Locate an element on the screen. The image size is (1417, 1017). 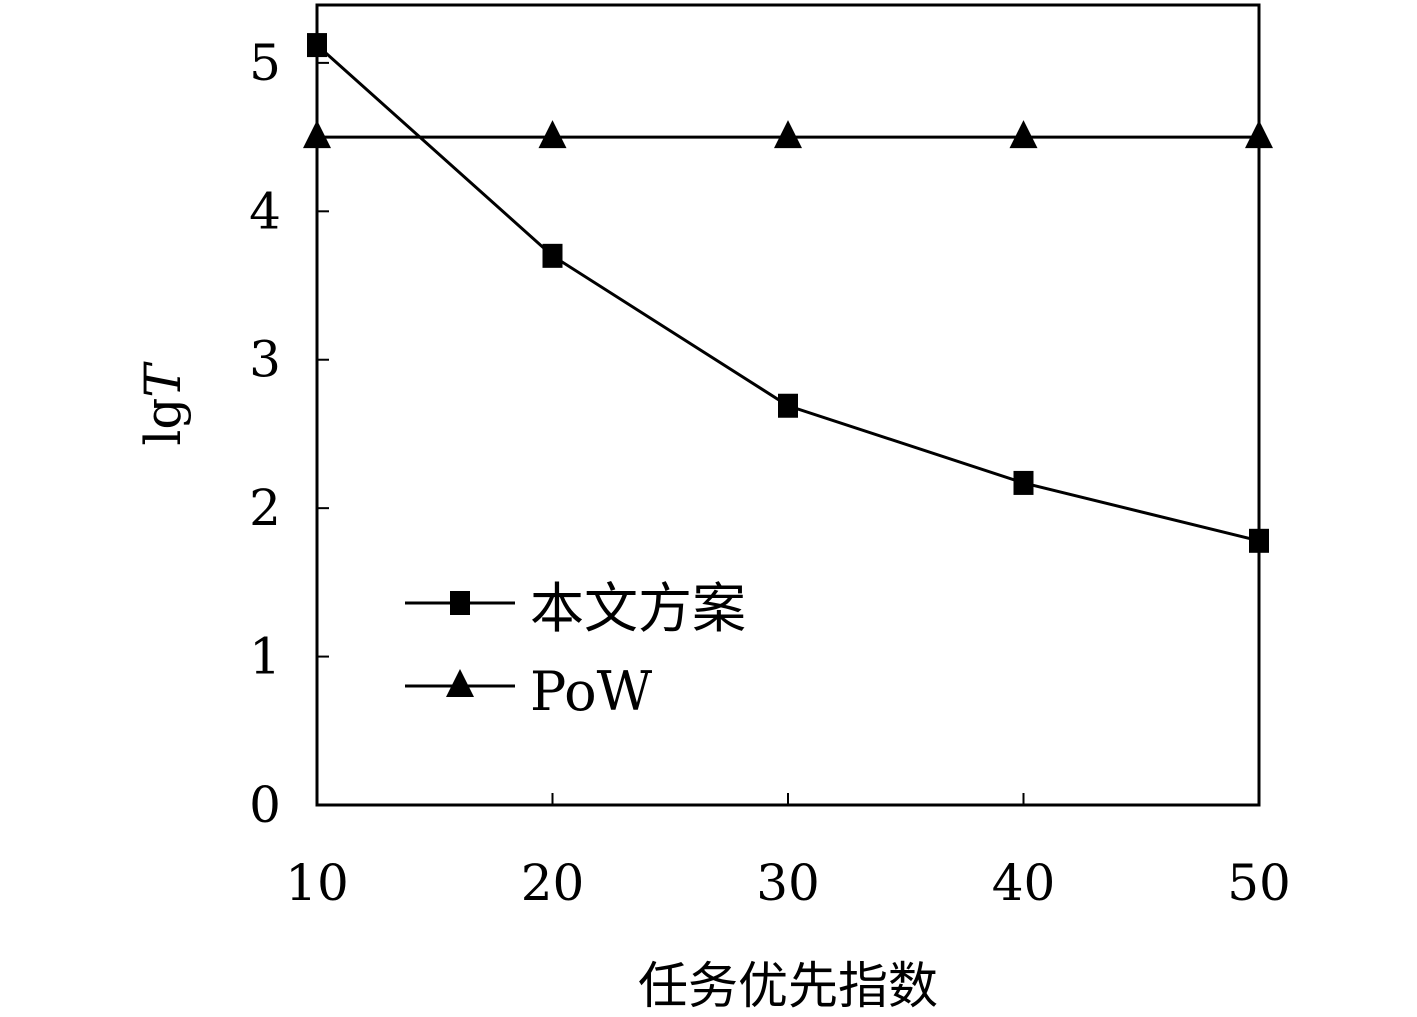
x-tick-label: 30 is located at coordinates (788, 883).